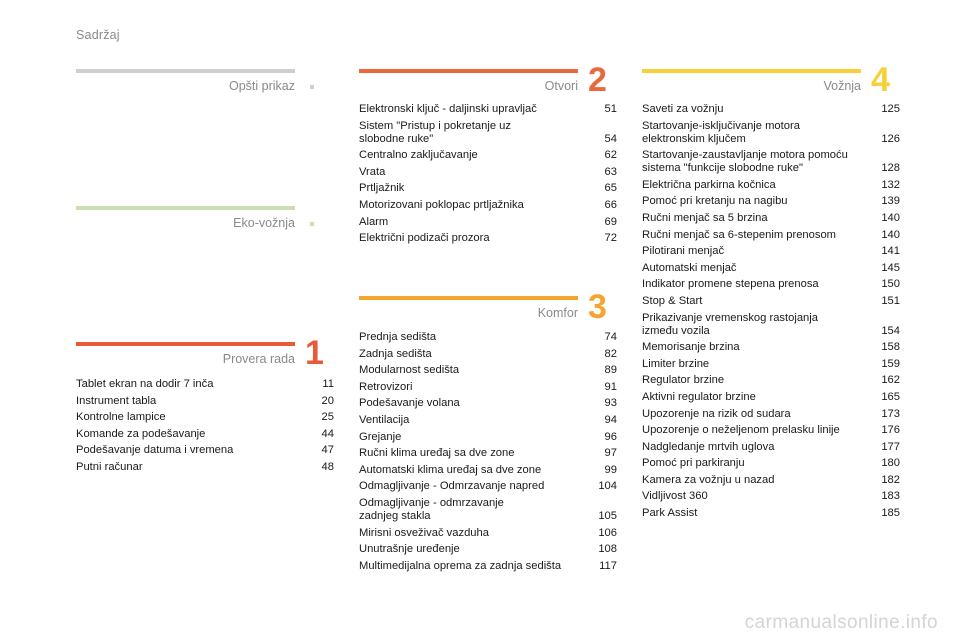  Describe the element at coordinates (488, 420) in the screenshot. I see `toc-entry: Ventilacija 94` at that location.